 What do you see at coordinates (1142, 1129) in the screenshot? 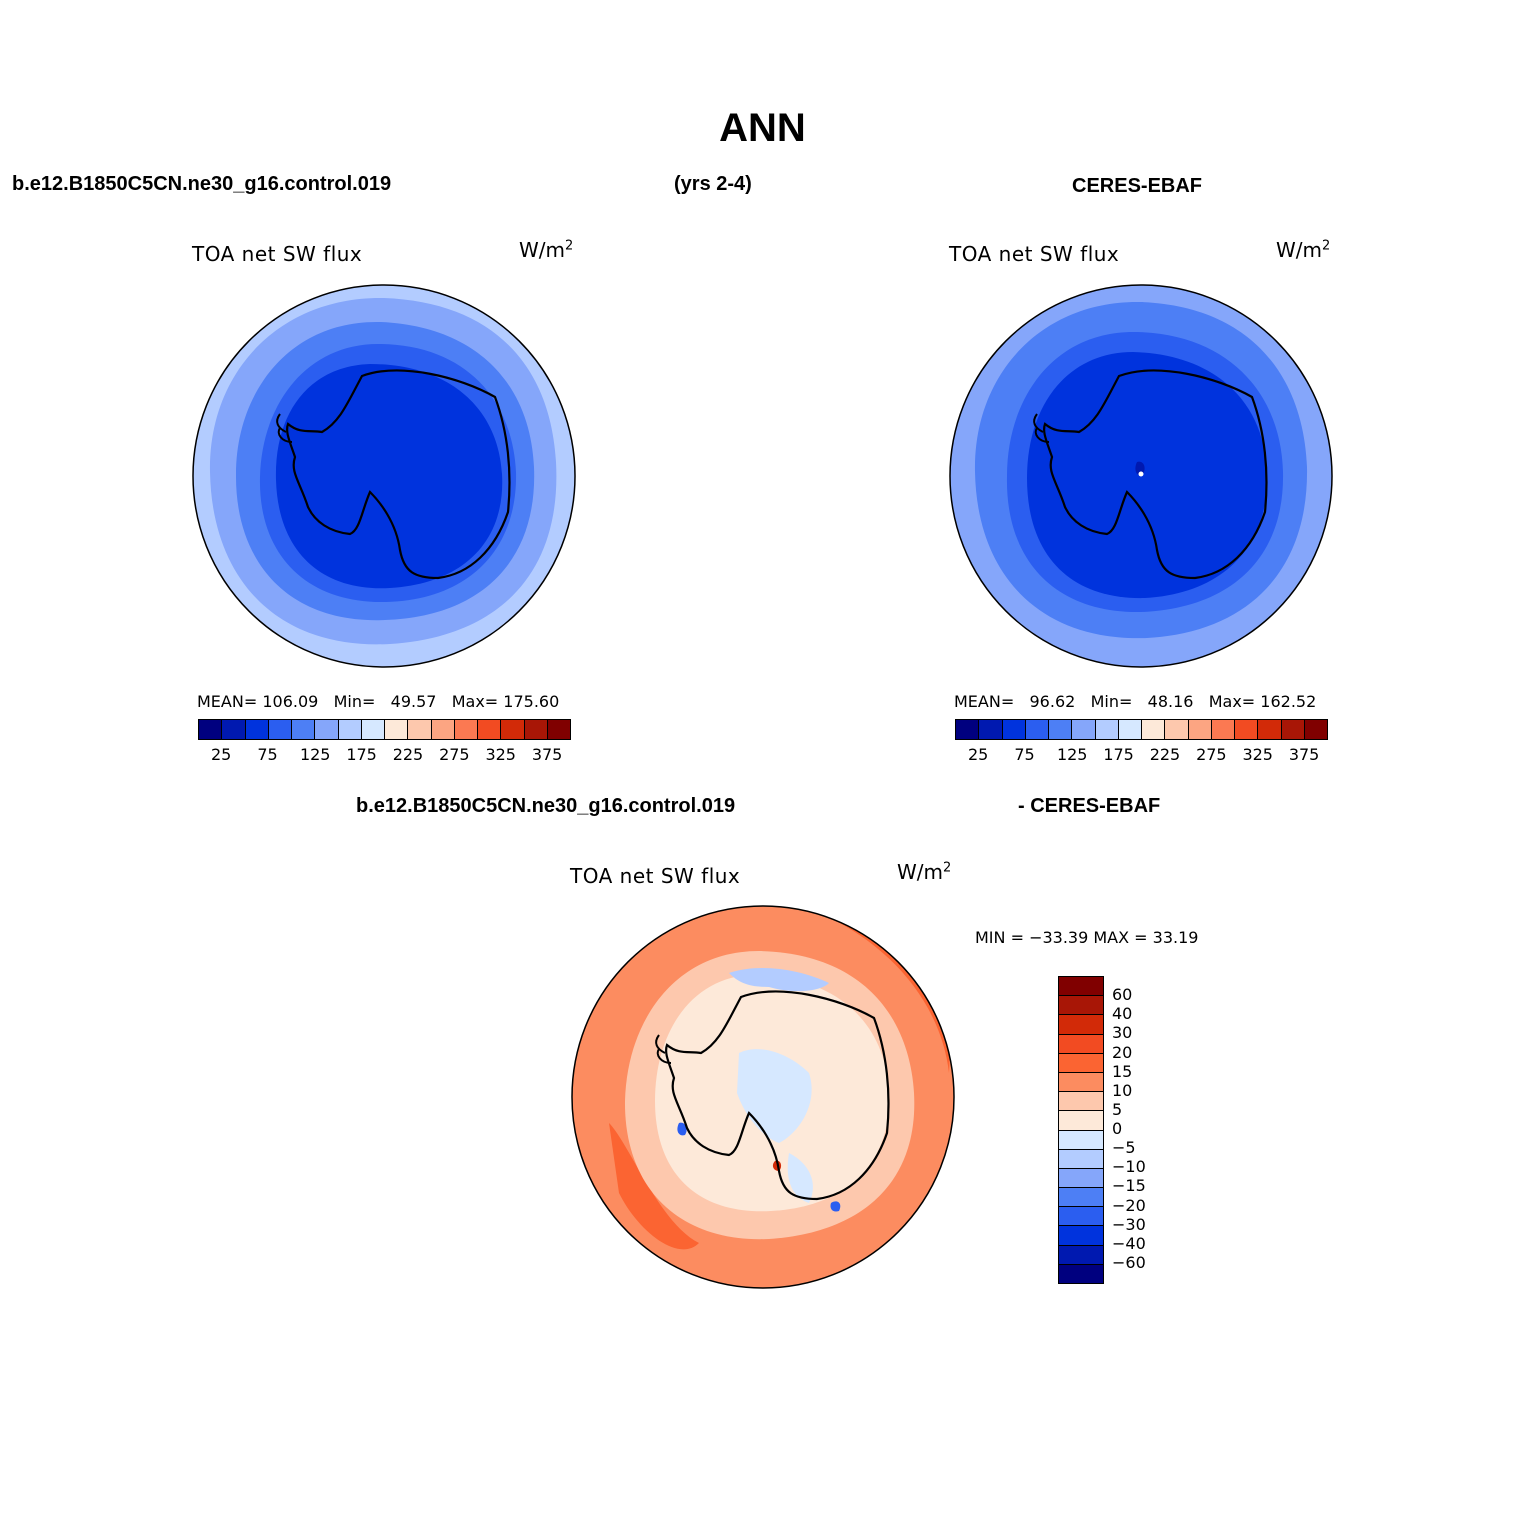
I see `panel-diff-colorbar-labels: 60 40 30 20 15 10 5 0 −5 −10 −15 −20 −30 −40 −60` at bounding box center [1142, 1129].